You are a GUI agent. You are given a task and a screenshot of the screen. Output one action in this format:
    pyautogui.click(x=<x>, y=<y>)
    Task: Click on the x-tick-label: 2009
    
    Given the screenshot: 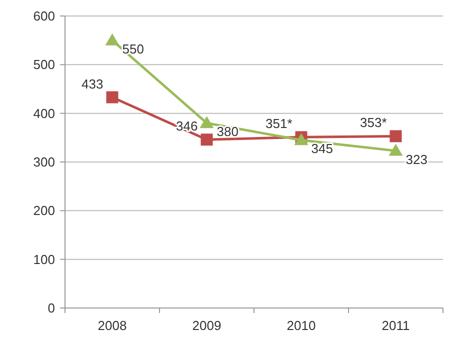 What is the action you would take?
    pyautogui.click(x=207, y=325)
    